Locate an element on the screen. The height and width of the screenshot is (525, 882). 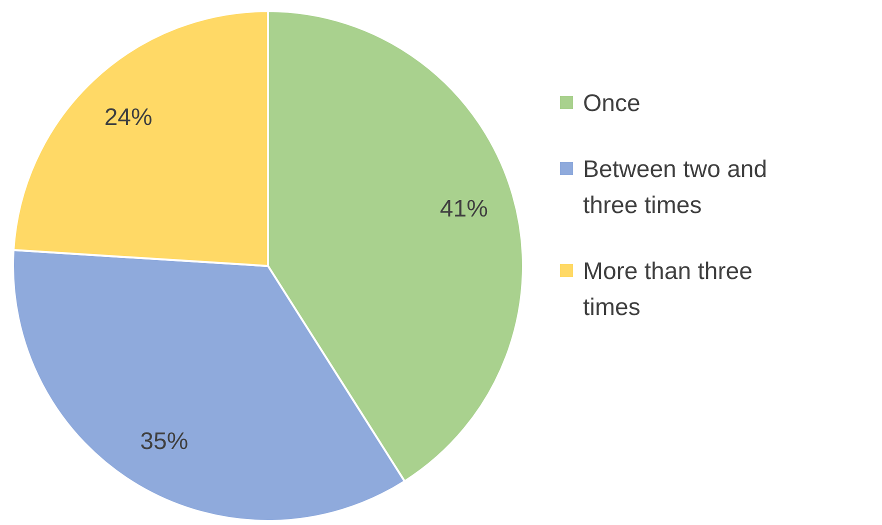
data-label: 35% is located at coordinates (164, 442).